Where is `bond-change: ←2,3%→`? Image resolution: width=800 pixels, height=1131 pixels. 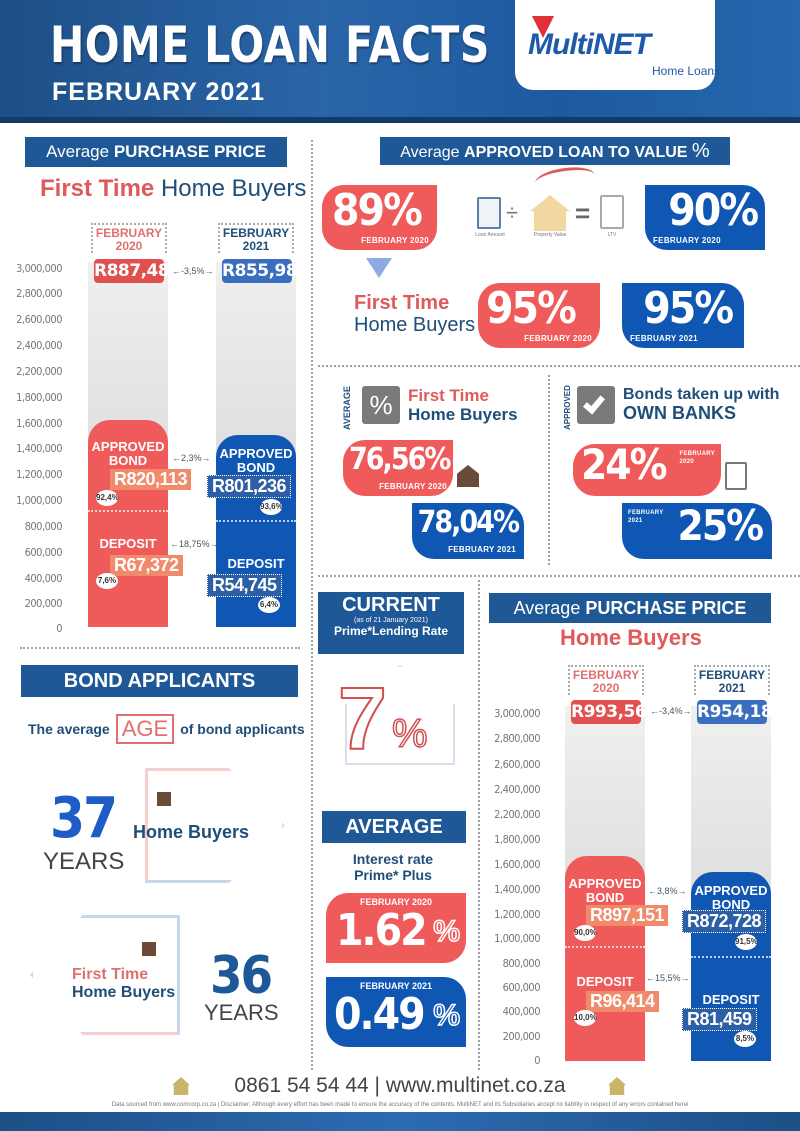
bond-change: ←2,3%→ is located at coordinates (191, 458).